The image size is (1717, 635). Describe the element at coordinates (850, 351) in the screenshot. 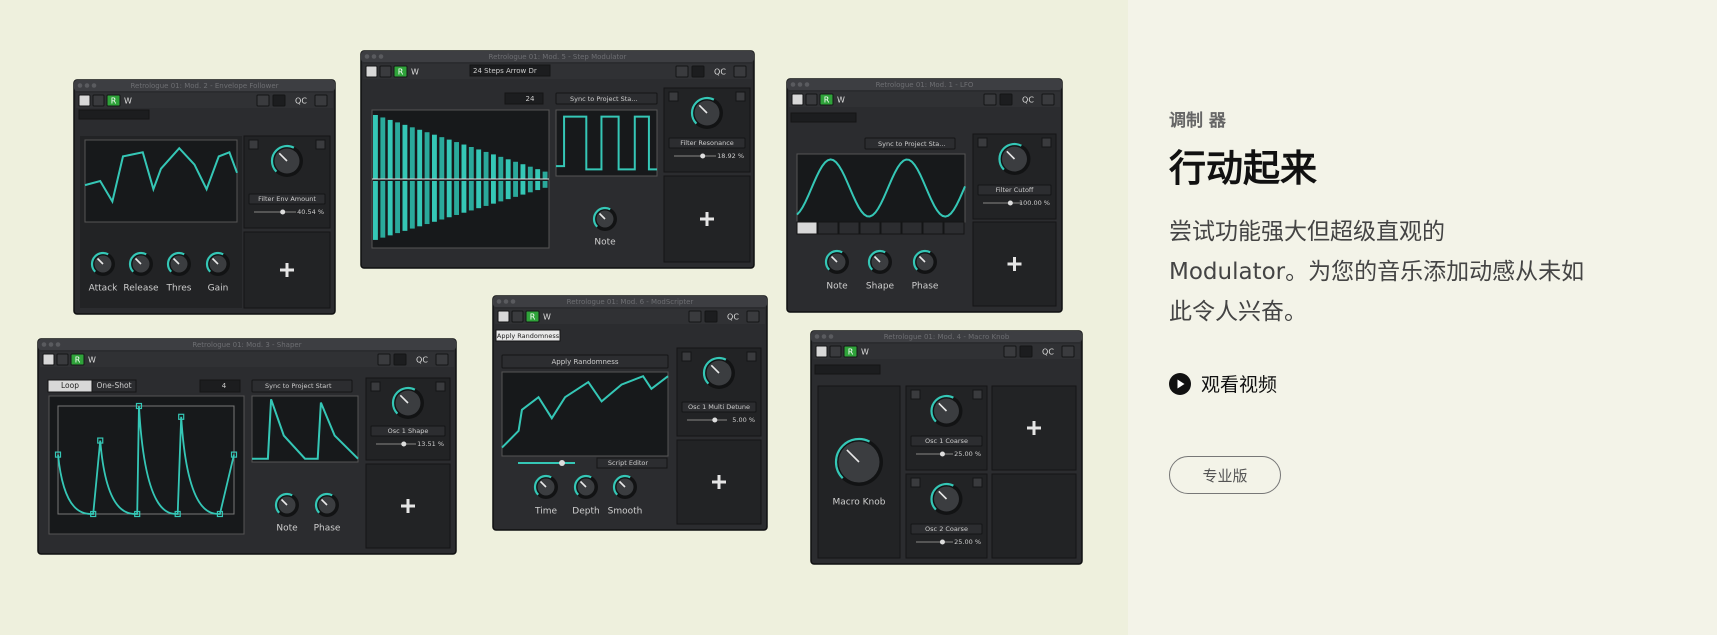

I see `read-button` at that location.